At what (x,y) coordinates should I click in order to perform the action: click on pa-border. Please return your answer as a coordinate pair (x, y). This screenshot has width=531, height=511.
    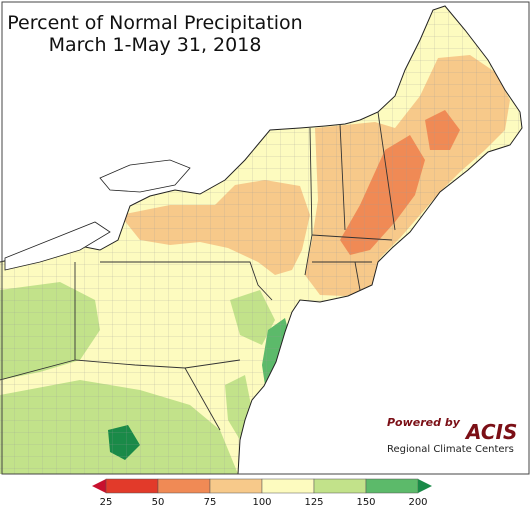
    Looking at the image, I should click on (157, 315).